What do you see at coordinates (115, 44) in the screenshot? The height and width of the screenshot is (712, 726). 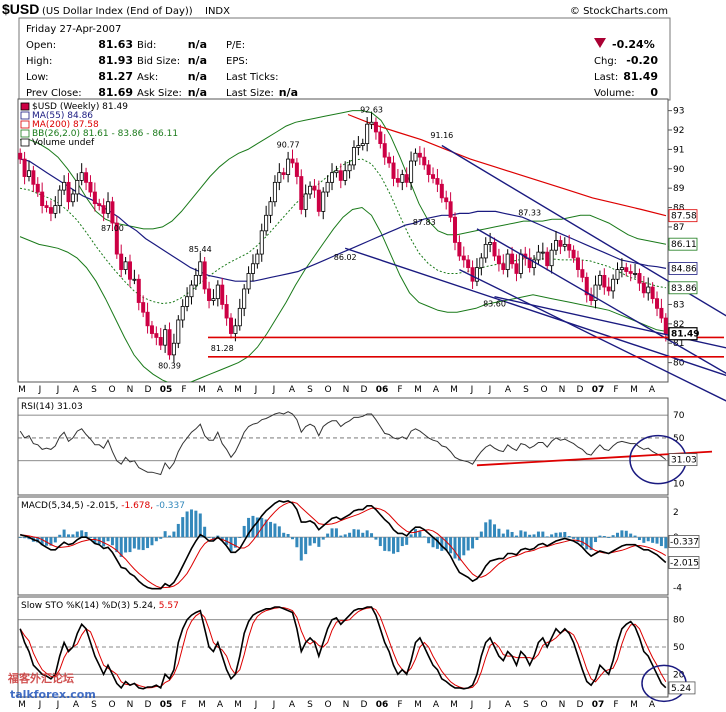 I see `quote-value: 81.63` at bounding box center [115, 44].